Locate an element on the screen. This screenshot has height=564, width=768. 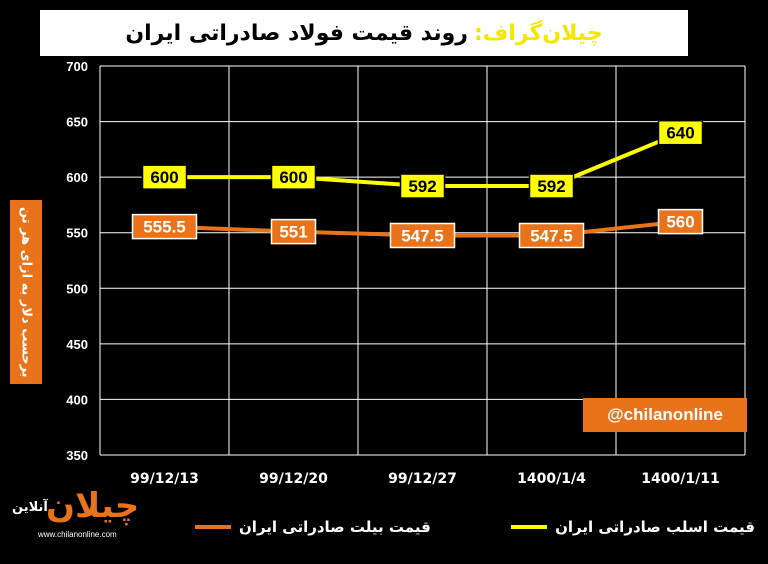
y-tick-label: 650 is located at coordinates (77, 122).